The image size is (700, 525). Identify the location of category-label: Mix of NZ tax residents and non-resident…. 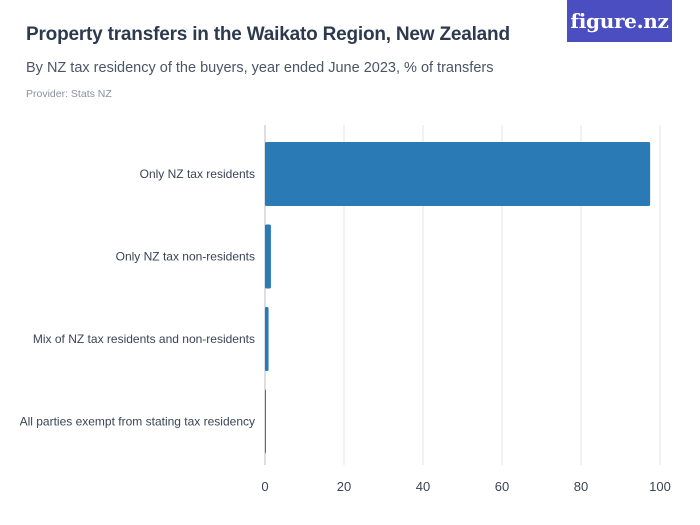
(144, 339).